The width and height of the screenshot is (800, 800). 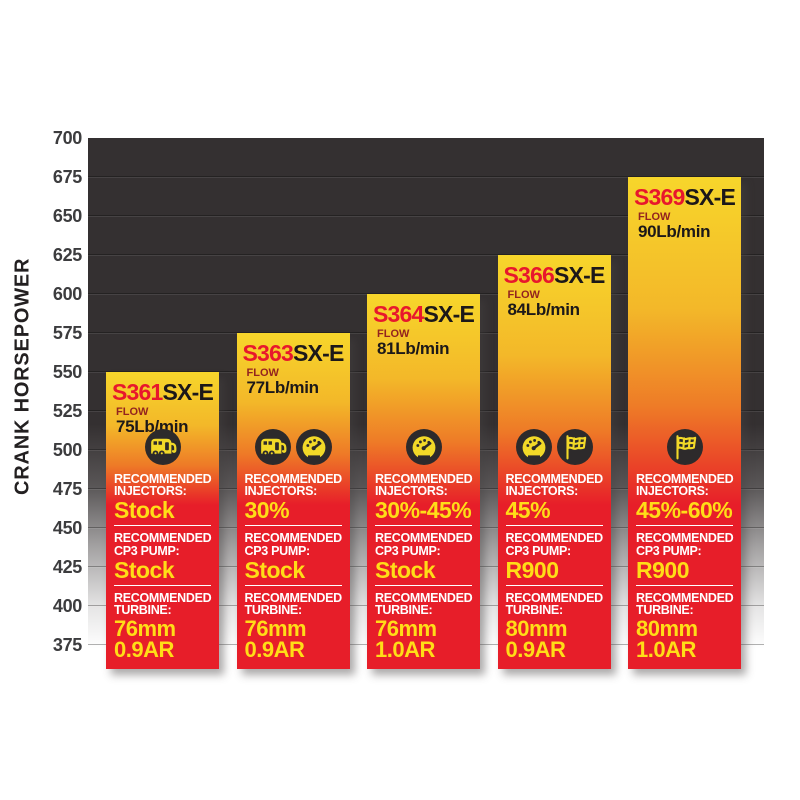 What do you see at coordinates (267, 510) in the screenshot?
I see `injectors-value: 30%` at bounding box center [267, 510].